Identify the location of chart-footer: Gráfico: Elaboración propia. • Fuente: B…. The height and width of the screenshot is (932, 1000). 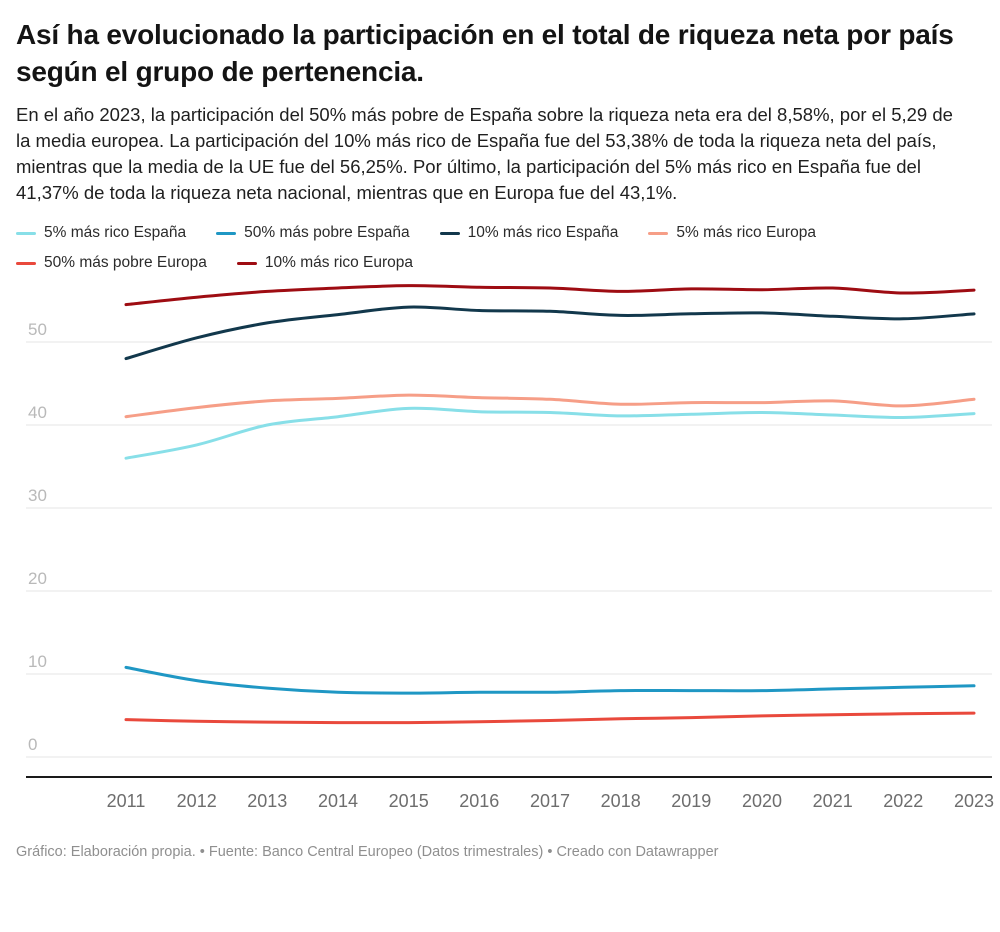
(367, 852).